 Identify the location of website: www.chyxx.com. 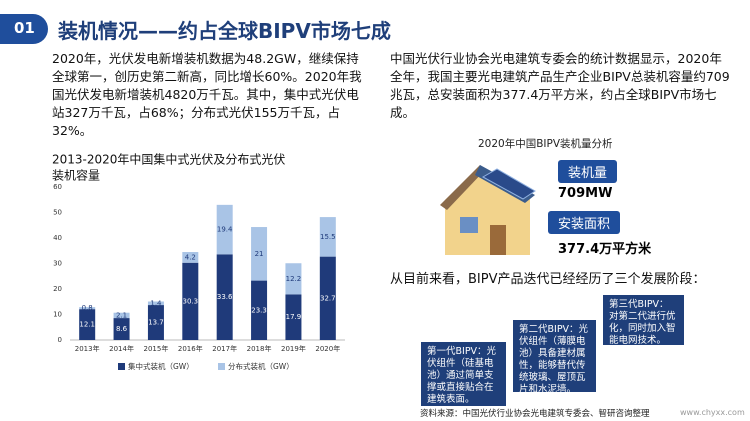
(712, 412).